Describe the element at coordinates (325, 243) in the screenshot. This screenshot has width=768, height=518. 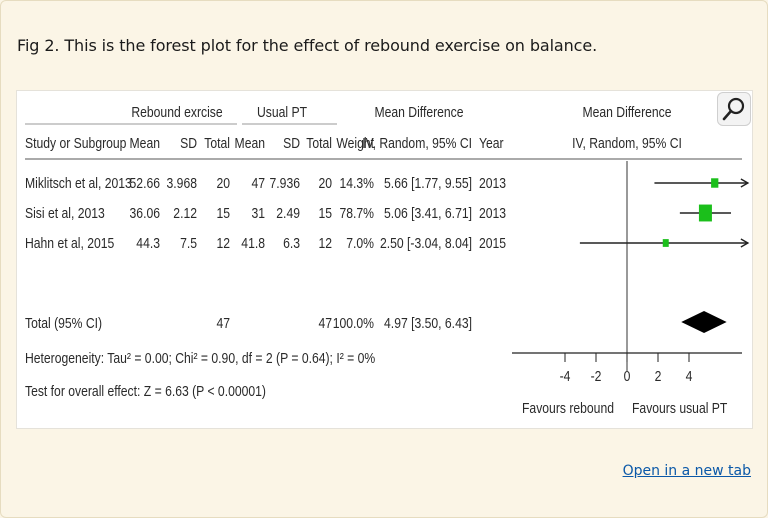
I see `study-total2: 12` at that location.